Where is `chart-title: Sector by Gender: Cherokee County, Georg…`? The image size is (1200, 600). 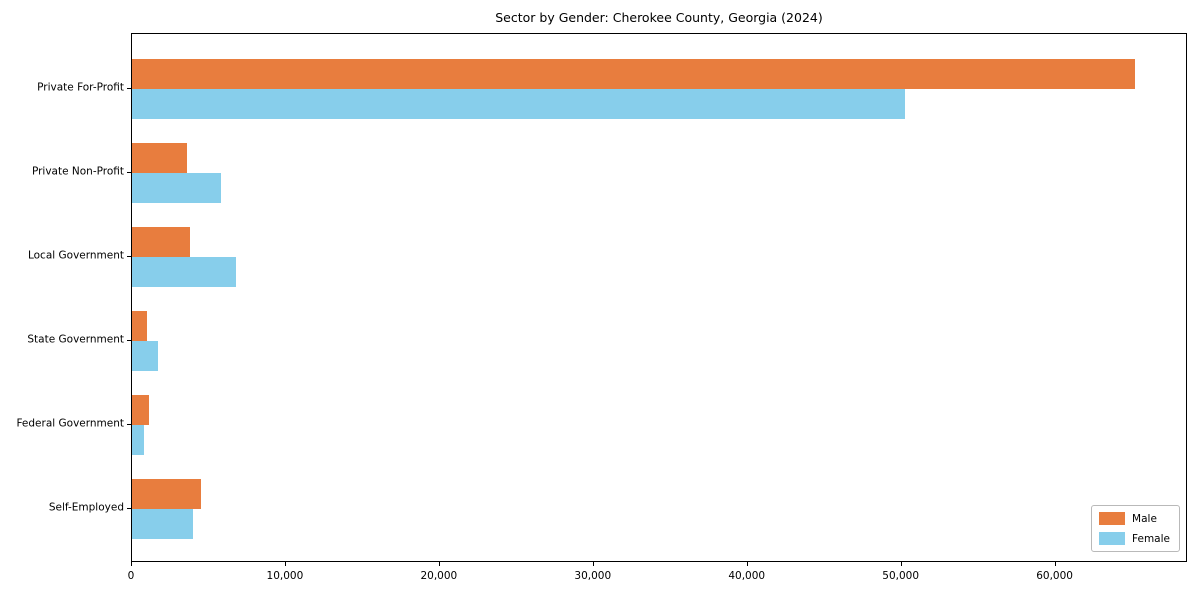 chart-title: Sector by Gender: Cherokee County, Georg… is located at coordinates (659, 17).